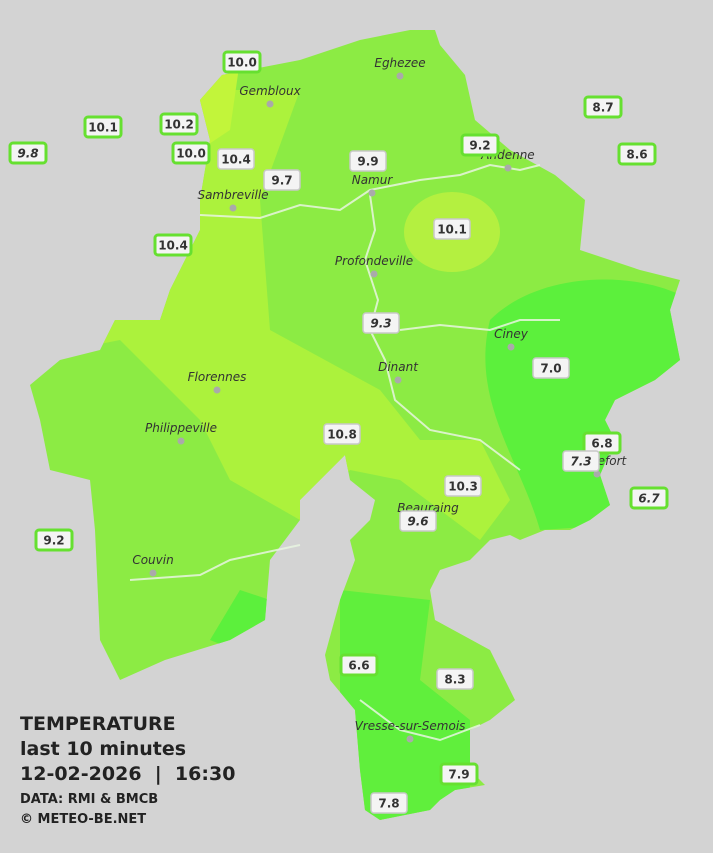 The width and height of the screenshot is (713, 853). I want to click on station-value: 9.9, so click(367, 162).